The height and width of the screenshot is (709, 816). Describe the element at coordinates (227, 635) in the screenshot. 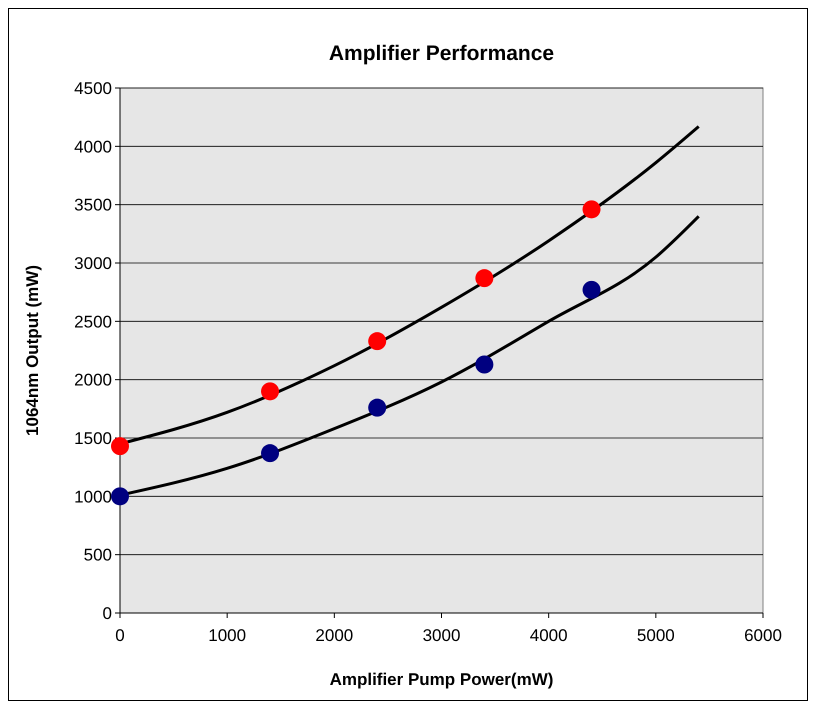

I see `x-tick-label: 1000` at that location.